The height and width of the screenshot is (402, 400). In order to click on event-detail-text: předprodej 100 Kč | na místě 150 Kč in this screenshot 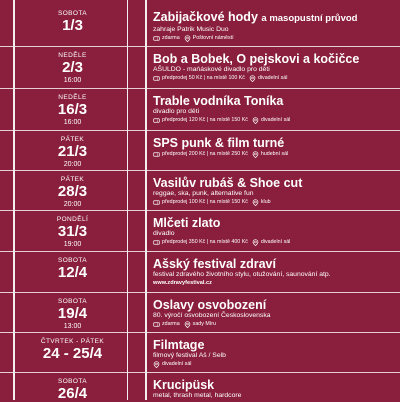, I will do `click(205, 202)`.